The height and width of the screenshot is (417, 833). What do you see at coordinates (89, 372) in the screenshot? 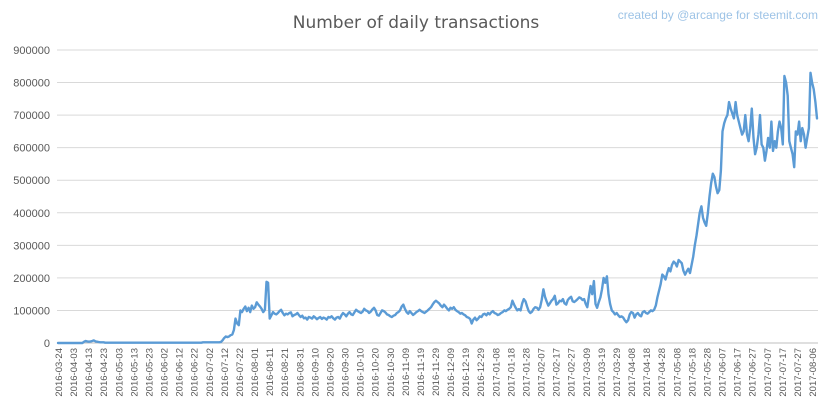
I see `x-tick-label: 2016-04-13` at bounding box center [89, 372].